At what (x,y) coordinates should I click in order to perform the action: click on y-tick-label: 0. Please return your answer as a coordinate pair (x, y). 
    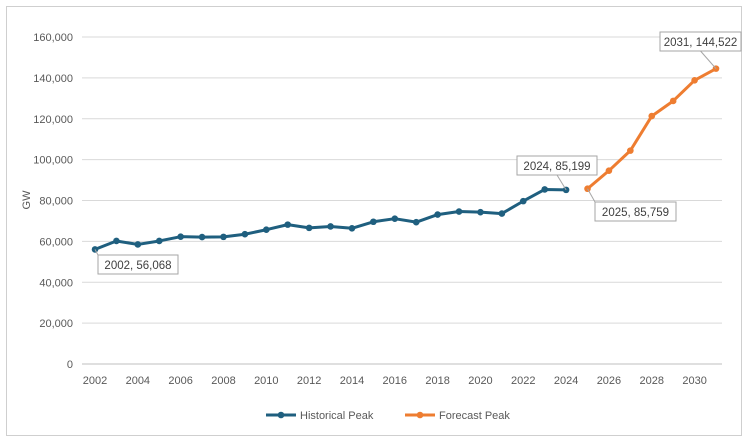
    Looking at the image, I should click on (70, 365).